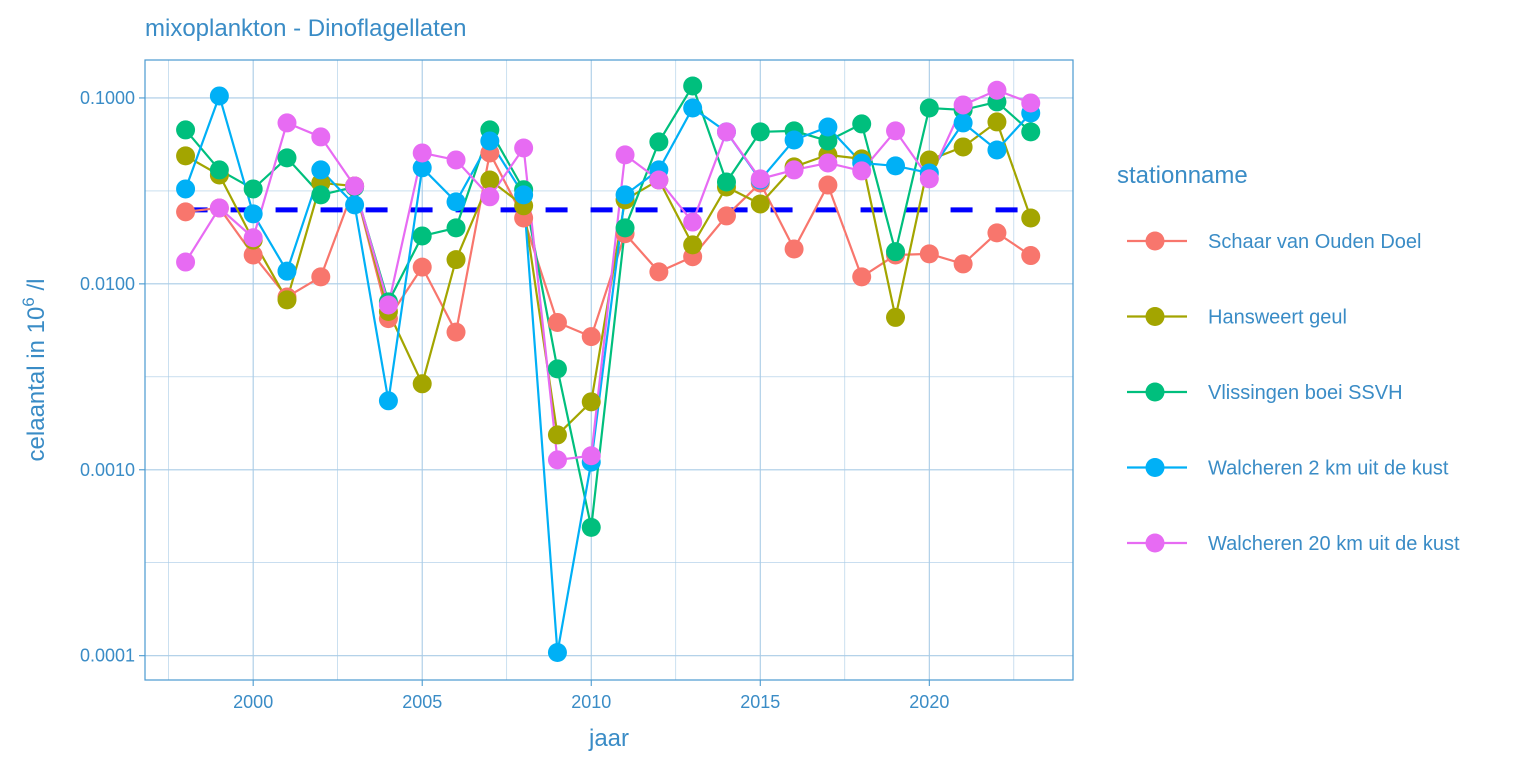 The height and width of the screenshot is (773, 1536). What do you see at coordinates (28, 301) in the screenshot?
I see `y-axis-label-sup: 6` at bounding box center [28, 301].